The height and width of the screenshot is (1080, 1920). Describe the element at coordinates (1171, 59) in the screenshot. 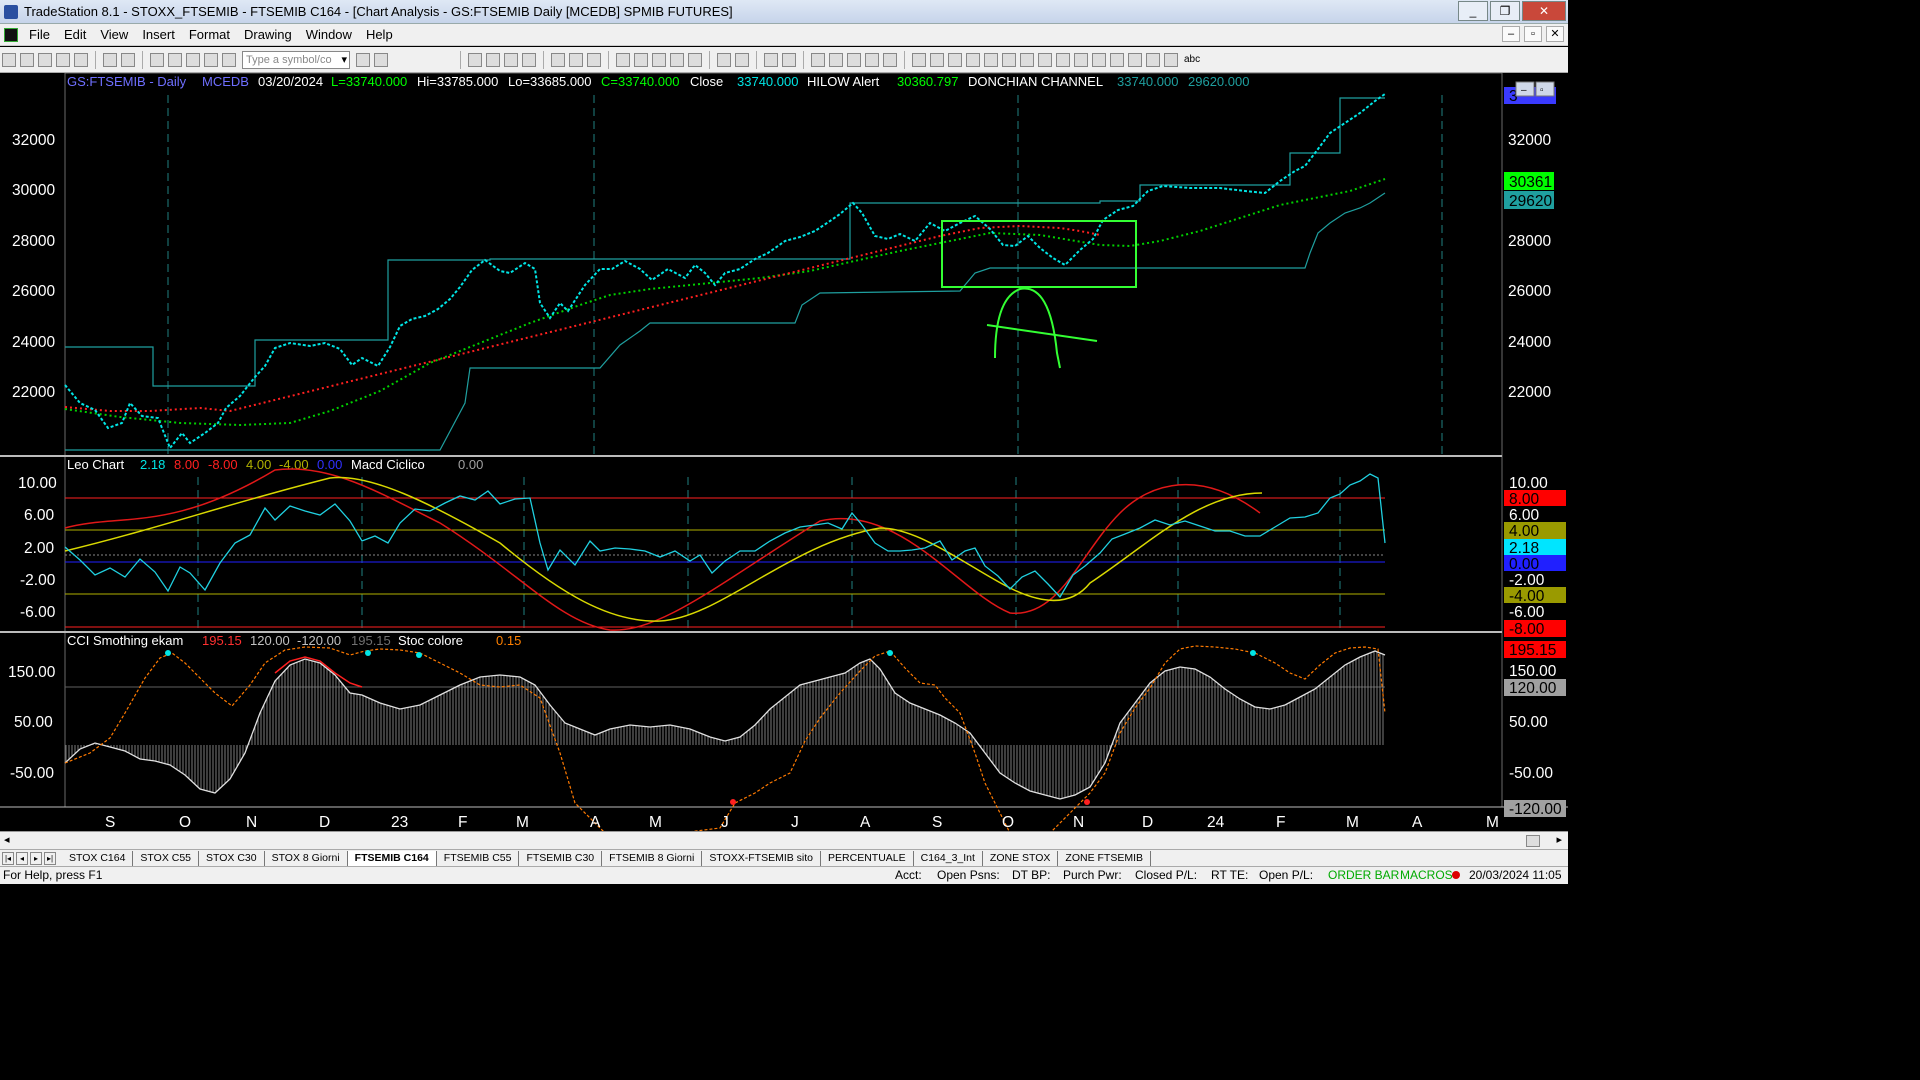

I see `rectangle-icon` at that location.